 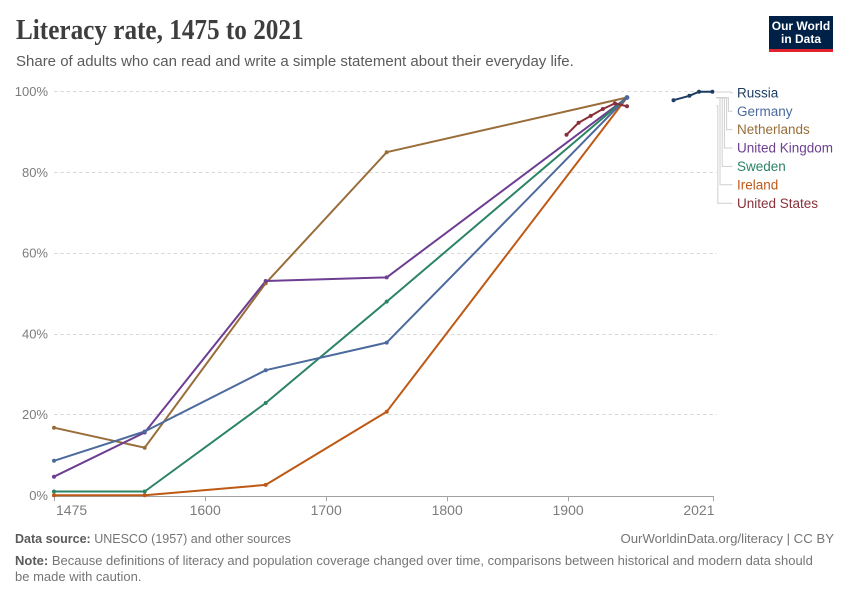 What do you see at coordinates (698, 510) in the screenshot?
I see `svg-text: 2021` at bounding box center [698, 510].